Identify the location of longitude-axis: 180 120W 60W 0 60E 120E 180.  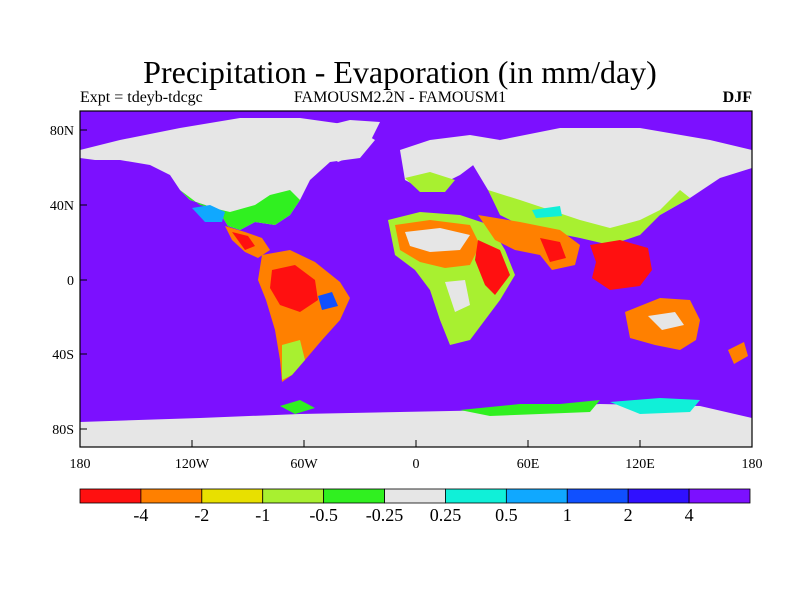
(416, 456).